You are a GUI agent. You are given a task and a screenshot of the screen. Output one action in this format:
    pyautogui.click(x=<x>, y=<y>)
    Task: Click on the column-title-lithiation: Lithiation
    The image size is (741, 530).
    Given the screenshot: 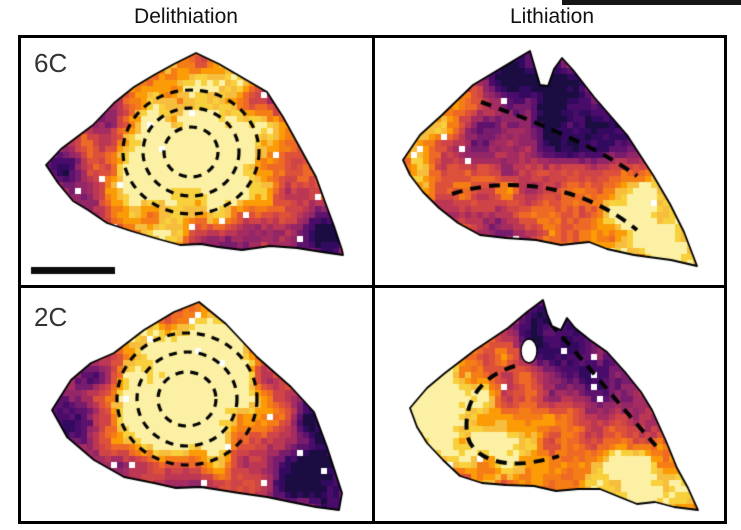 What is the action you would take?
    pyautogui.click(x=552, y=16)
    